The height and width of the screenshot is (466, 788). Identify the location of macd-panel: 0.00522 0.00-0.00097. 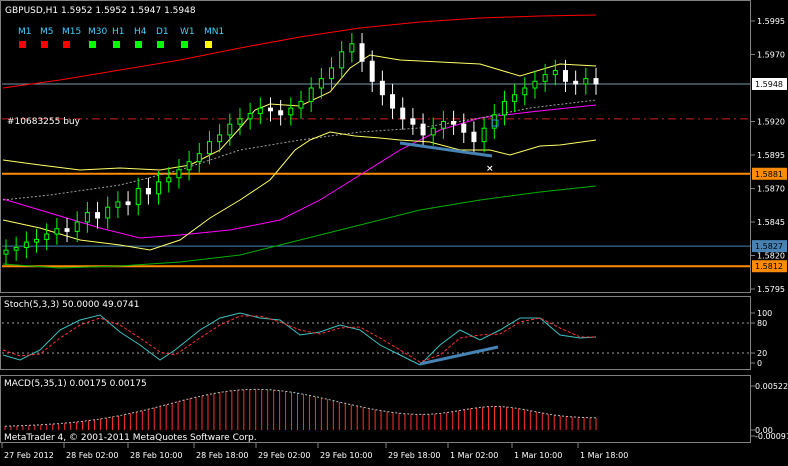
(396, 411).